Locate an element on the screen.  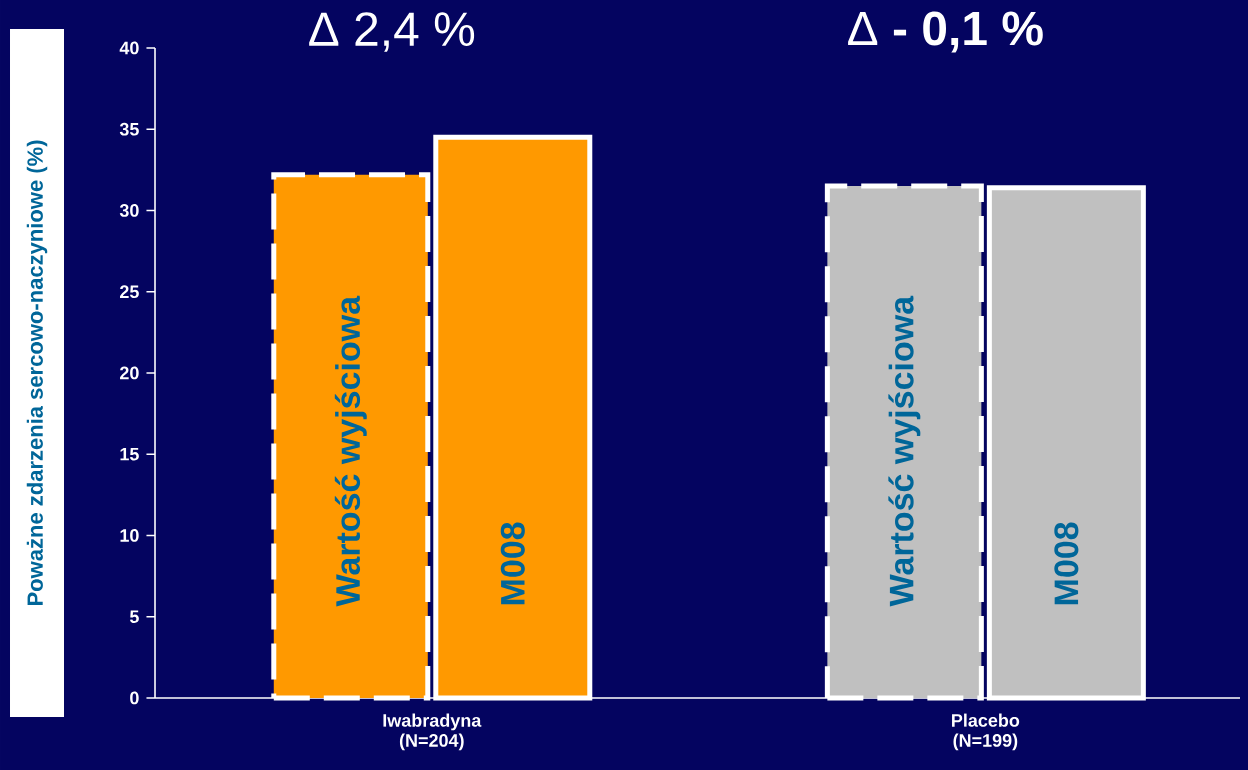
series-label: M008 is located at coordinates (1066, 563).